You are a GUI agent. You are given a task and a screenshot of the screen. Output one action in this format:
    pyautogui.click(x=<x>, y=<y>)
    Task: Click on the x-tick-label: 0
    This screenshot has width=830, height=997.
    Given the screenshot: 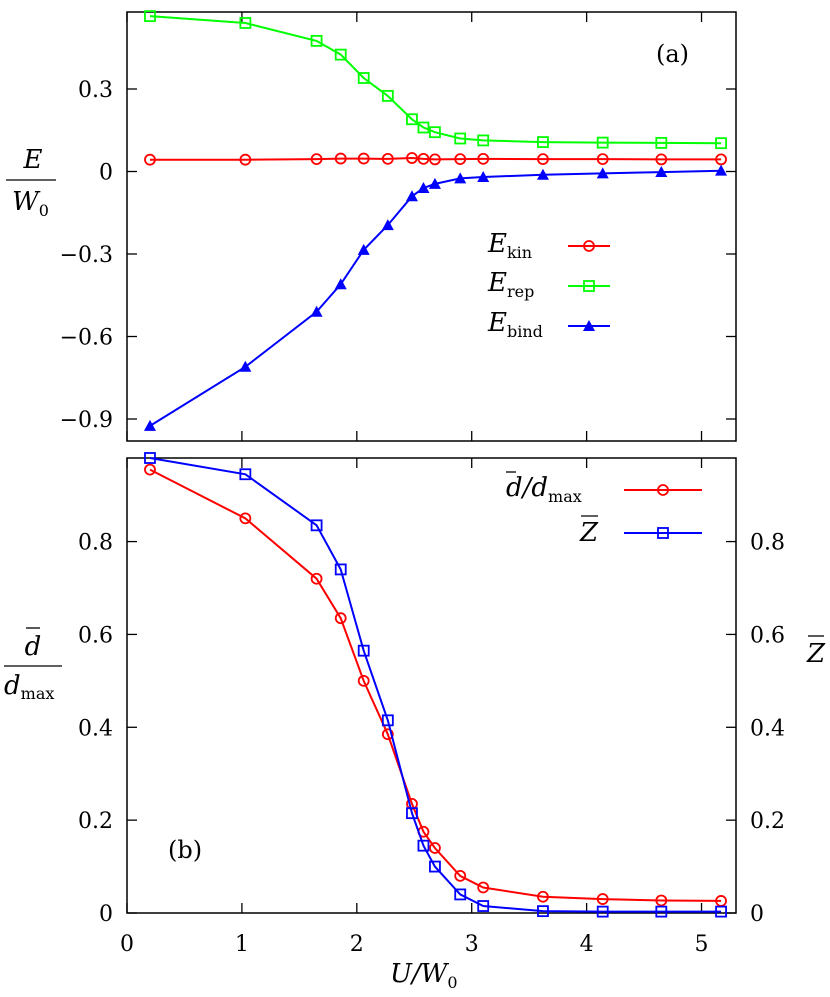 What is the action you would take?
    pyautogui.click(x=127, y=944)
    